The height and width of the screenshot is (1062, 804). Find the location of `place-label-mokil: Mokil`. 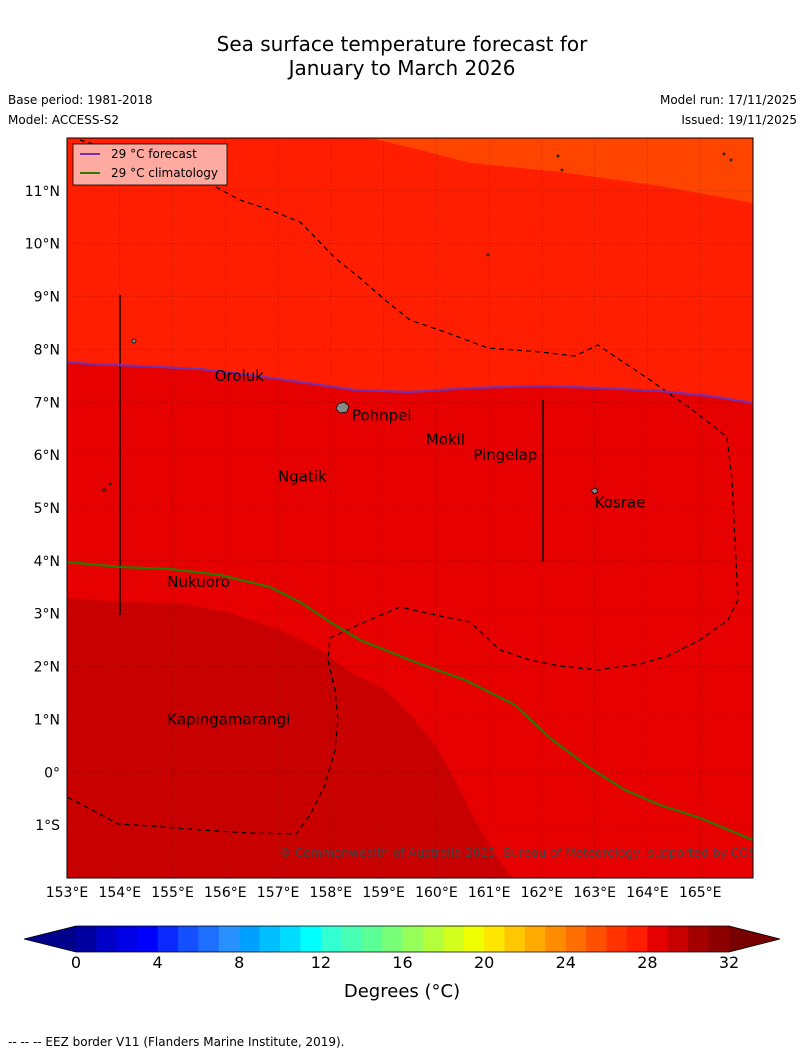

place-label-mokil: Mokil is located at coordinates (445, 439).